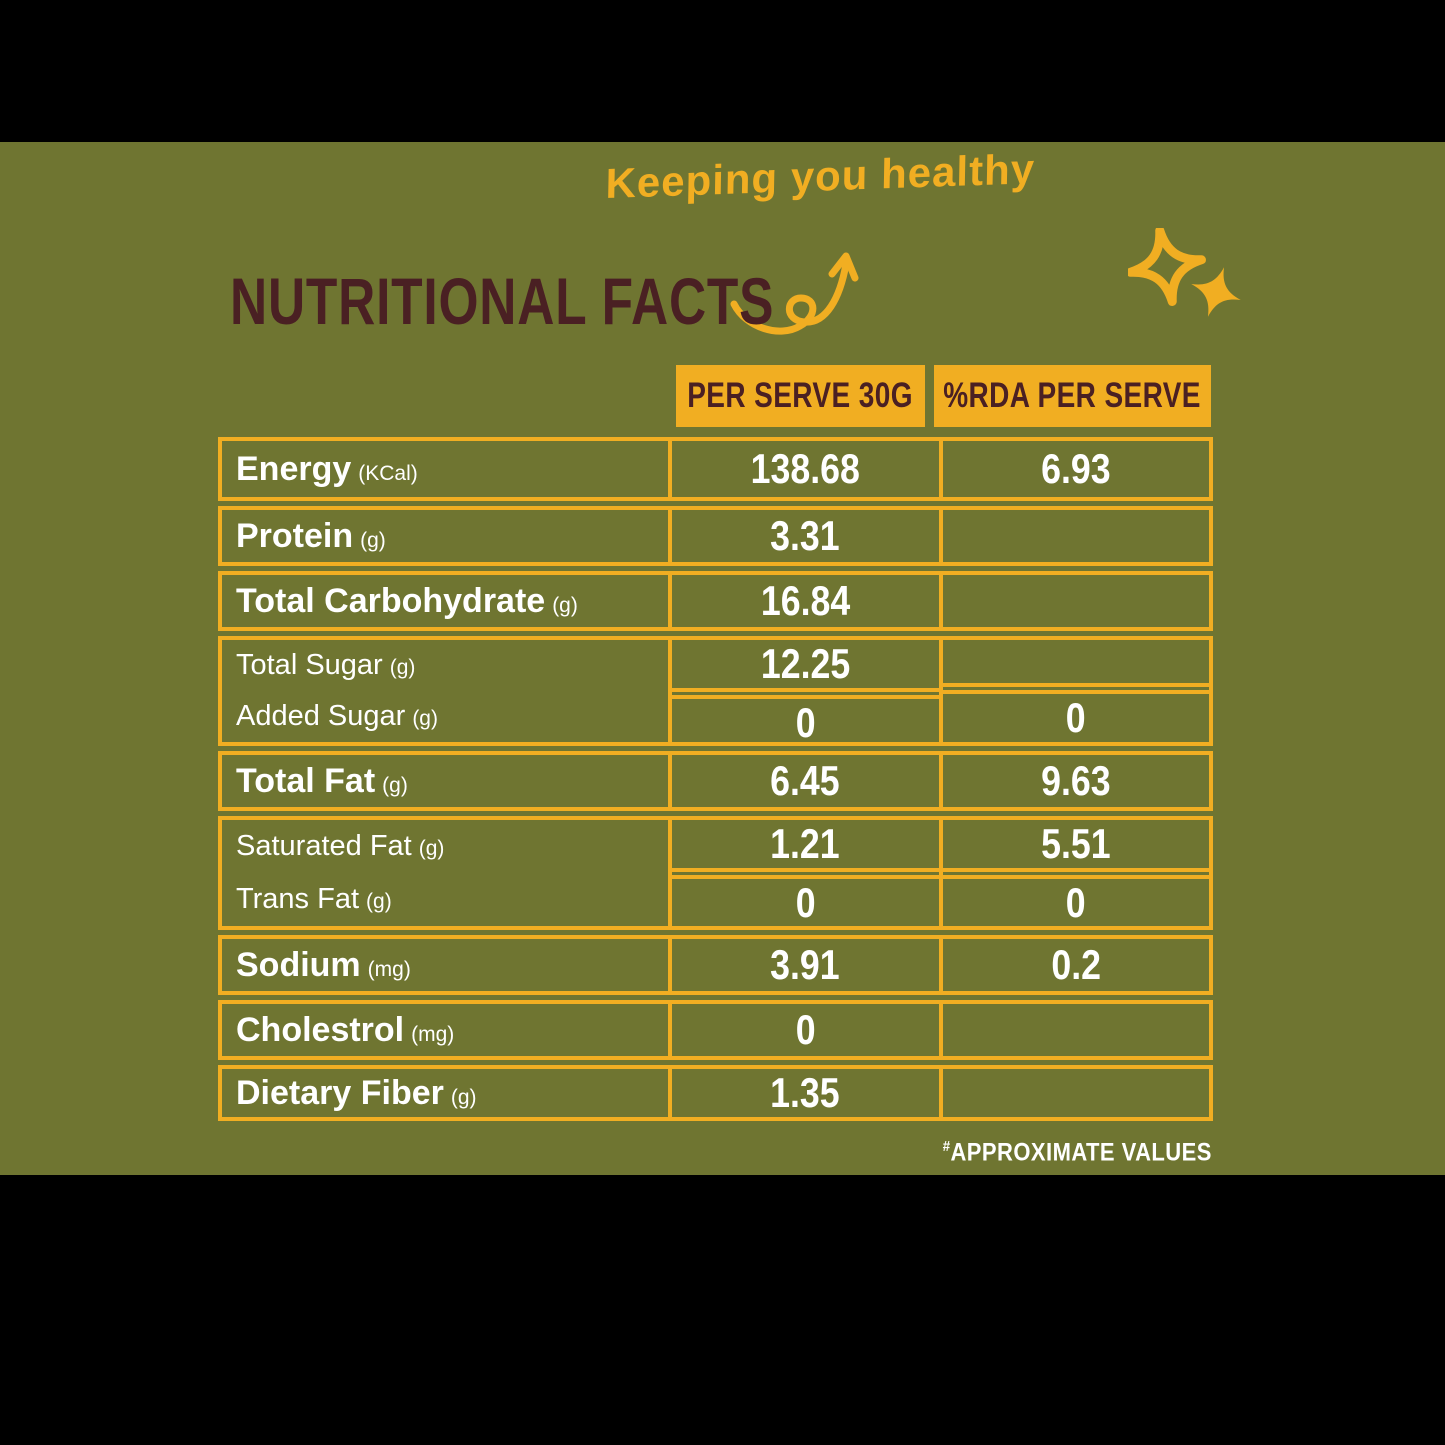  Describe the element at coordinates (1073, 873) in the screenshot. I see `group-values-rda: 5.51 0` at that location.